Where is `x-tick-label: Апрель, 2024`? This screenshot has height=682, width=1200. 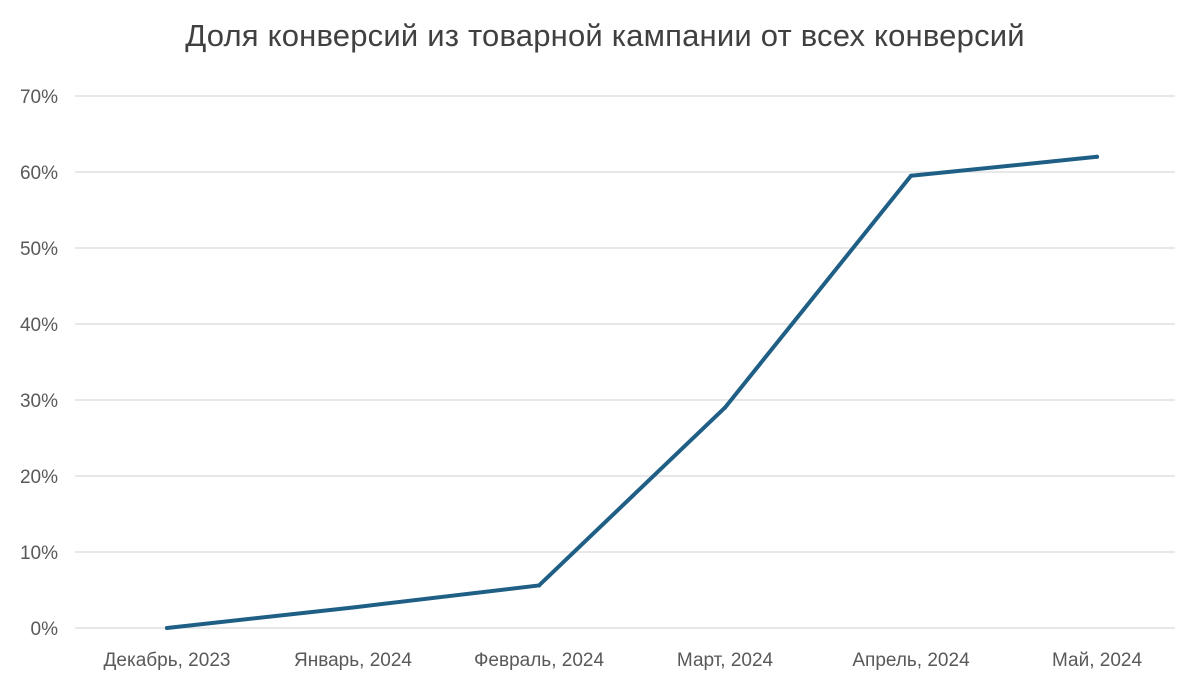
x-tick-label: Апрель, 2024 is located at coordinates (911, 660).